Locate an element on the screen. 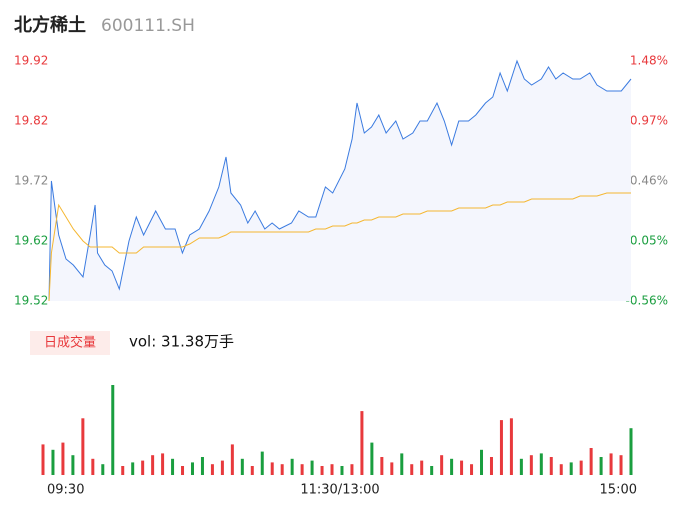  x-tick-label: 09:30 is located at coordinates (65, 490).